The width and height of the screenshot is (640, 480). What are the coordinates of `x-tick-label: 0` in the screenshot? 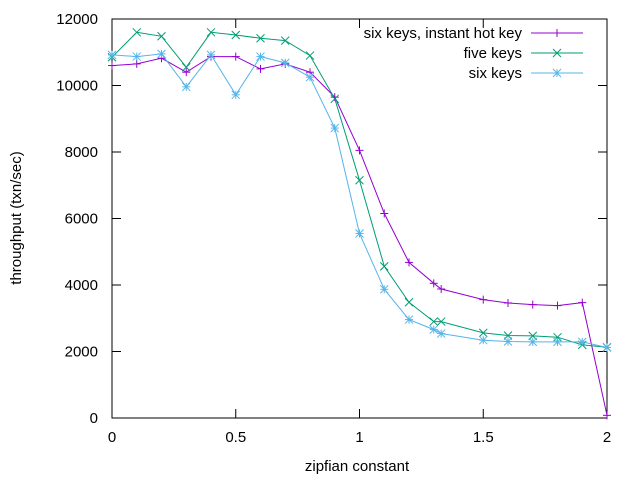 It's located at (112, 437).